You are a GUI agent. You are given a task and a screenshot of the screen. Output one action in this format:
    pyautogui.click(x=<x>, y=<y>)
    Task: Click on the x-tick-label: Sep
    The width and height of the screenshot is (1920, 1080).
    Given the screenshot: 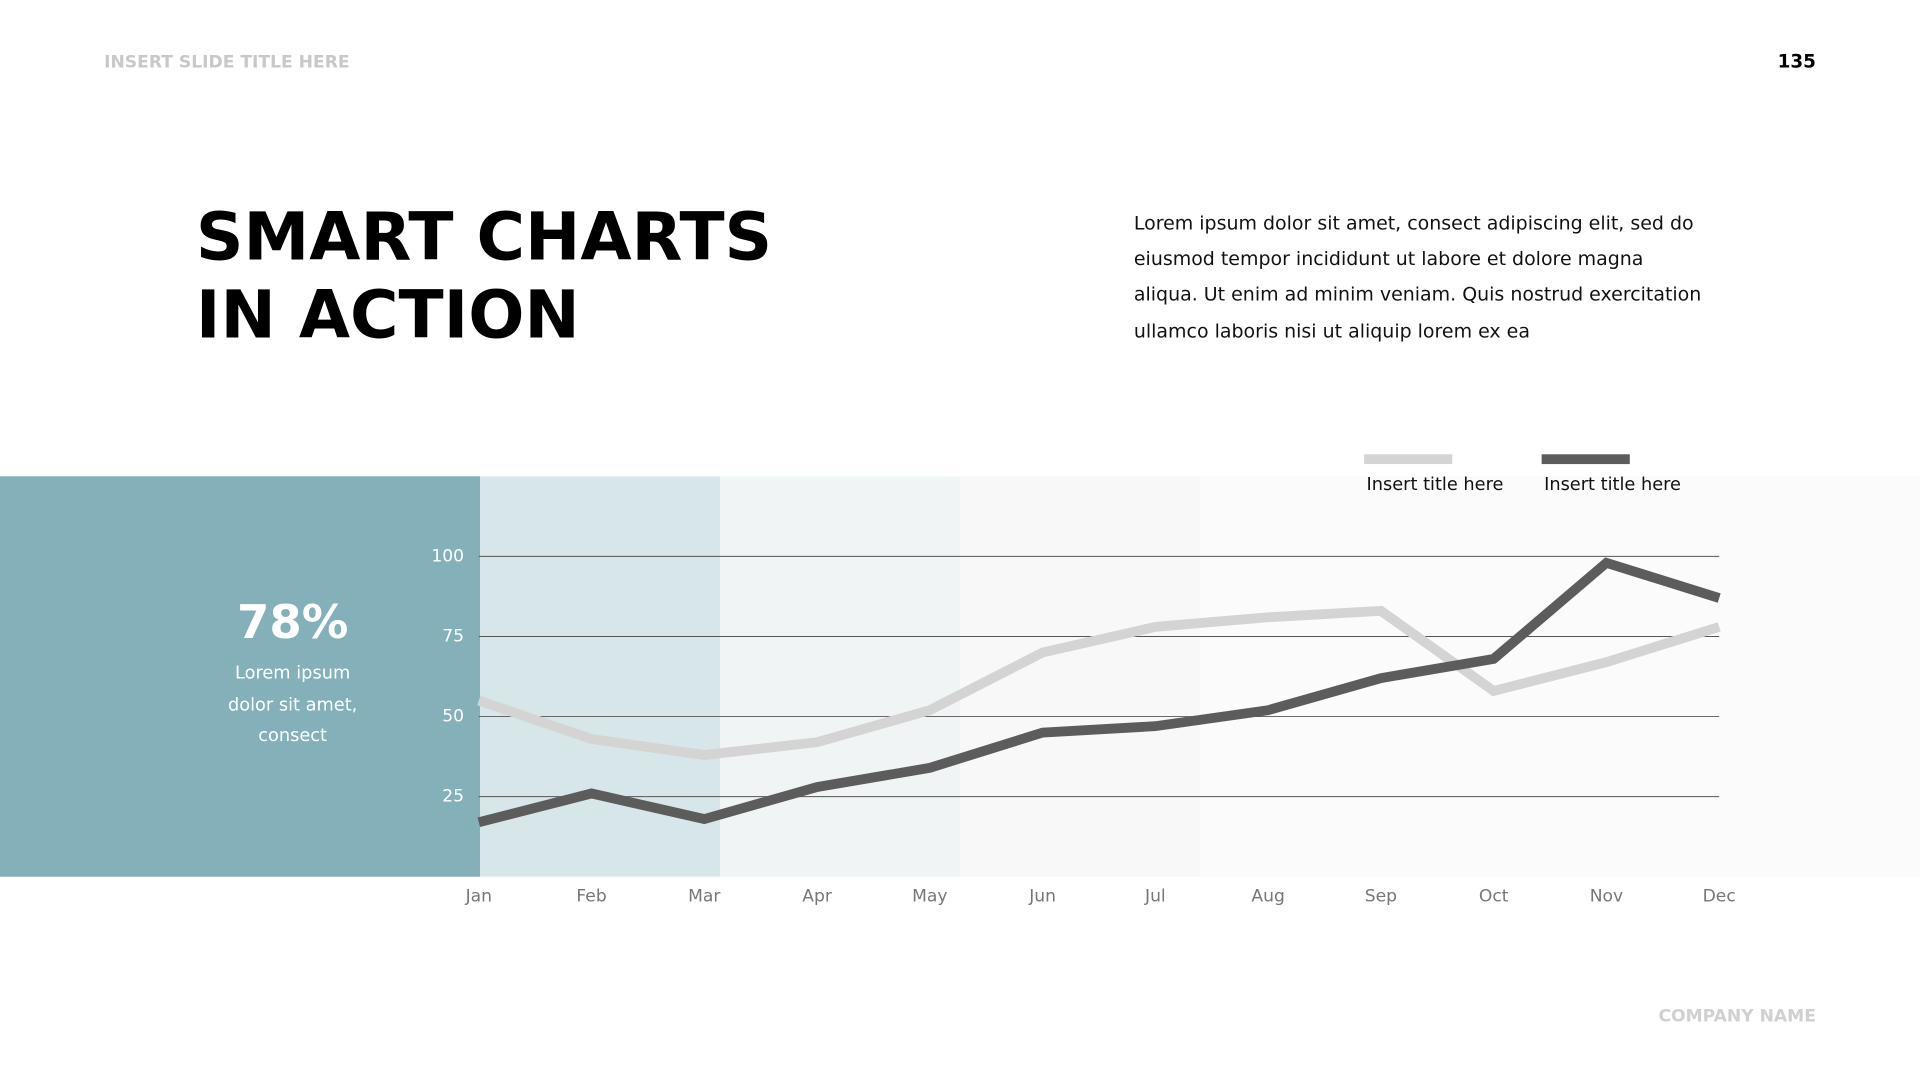 What is the action you would take?
    pyautogui.click(x=1381, y=896)
    